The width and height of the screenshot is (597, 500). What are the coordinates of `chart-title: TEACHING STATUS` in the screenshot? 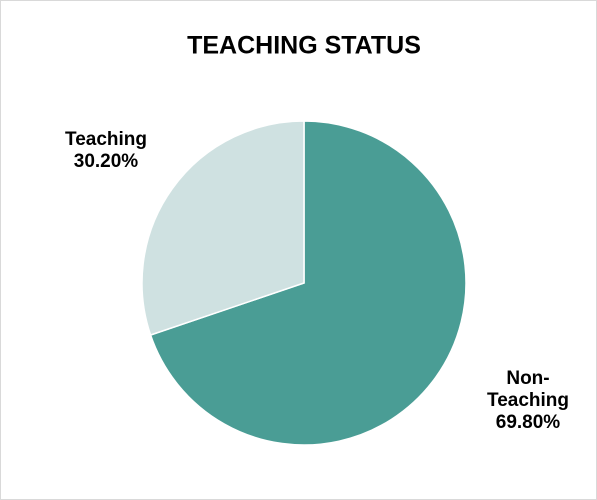 It's located at (304, 46).